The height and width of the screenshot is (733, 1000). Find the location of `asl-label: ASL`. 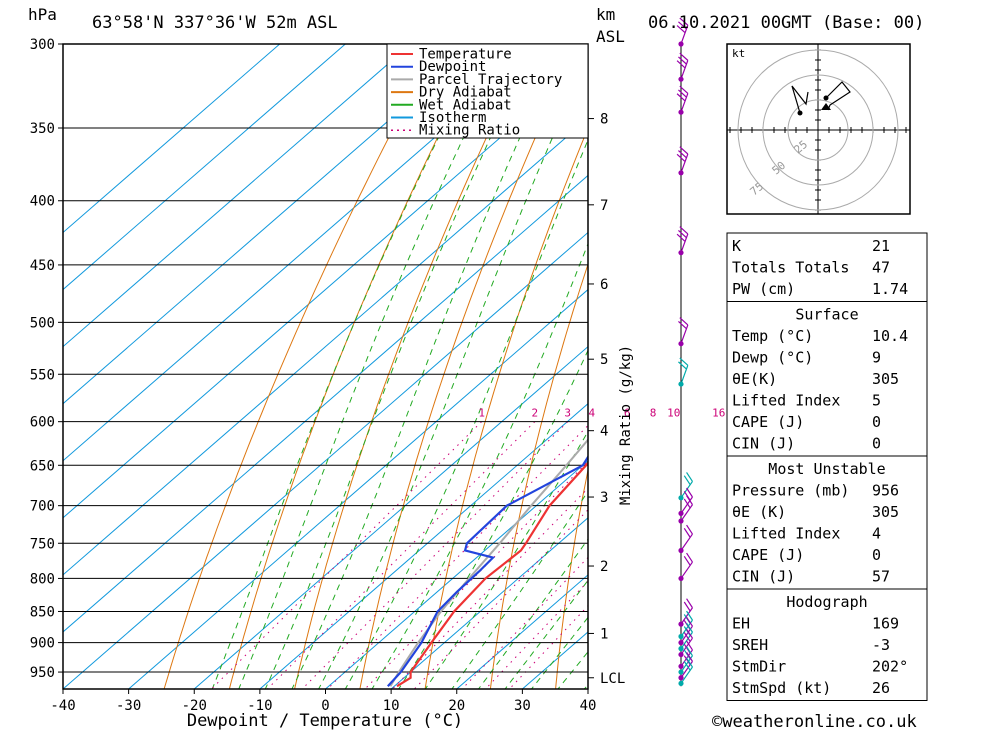

asl-label: ASL is located at coordinates (610, 36).